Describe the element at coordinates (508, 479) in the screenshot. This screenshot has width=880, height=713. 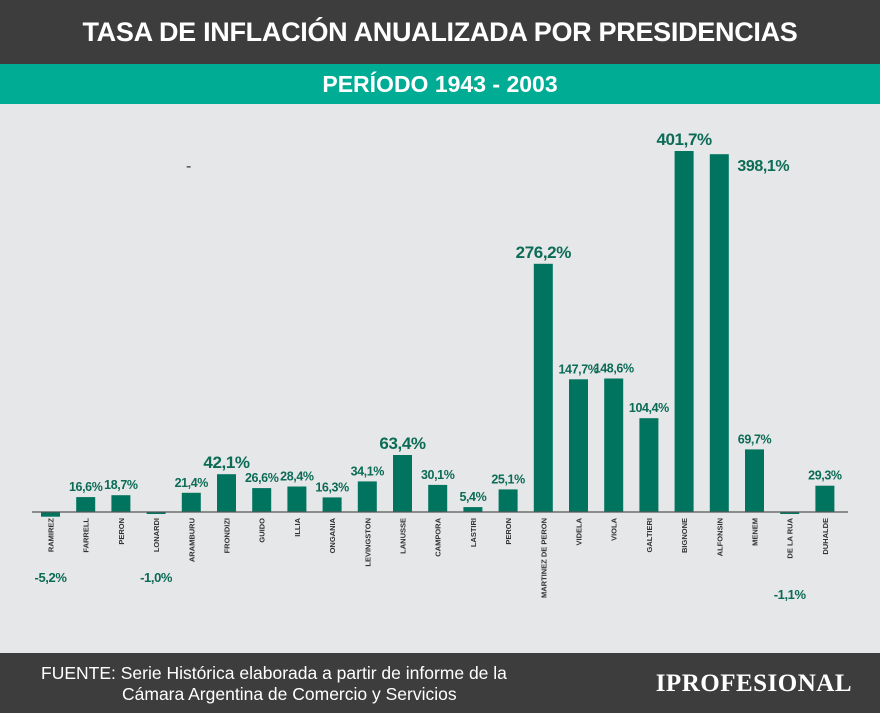
I see `value-label: 25,1%` at that location.